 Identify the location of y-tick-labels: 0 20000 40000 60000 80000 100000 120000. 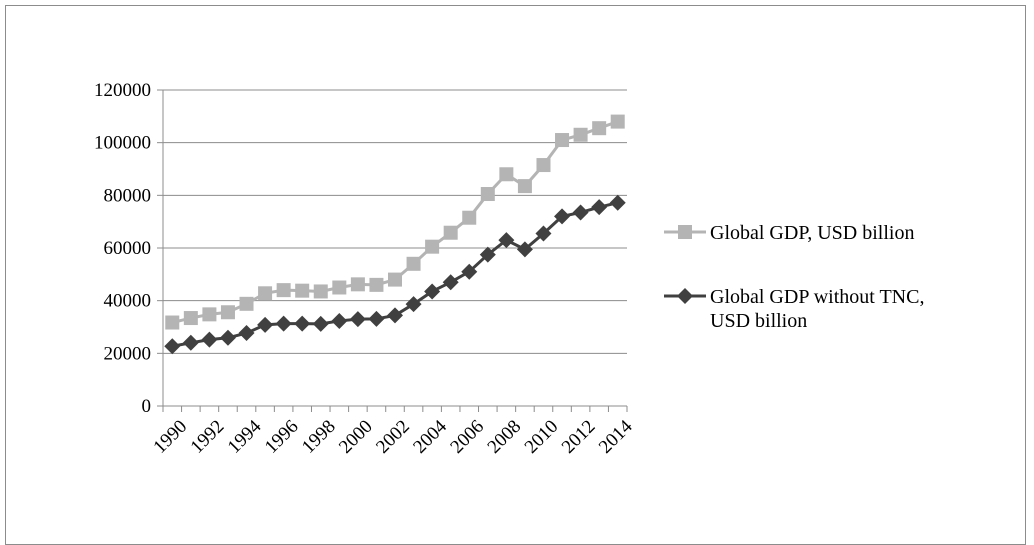
(122, 248).